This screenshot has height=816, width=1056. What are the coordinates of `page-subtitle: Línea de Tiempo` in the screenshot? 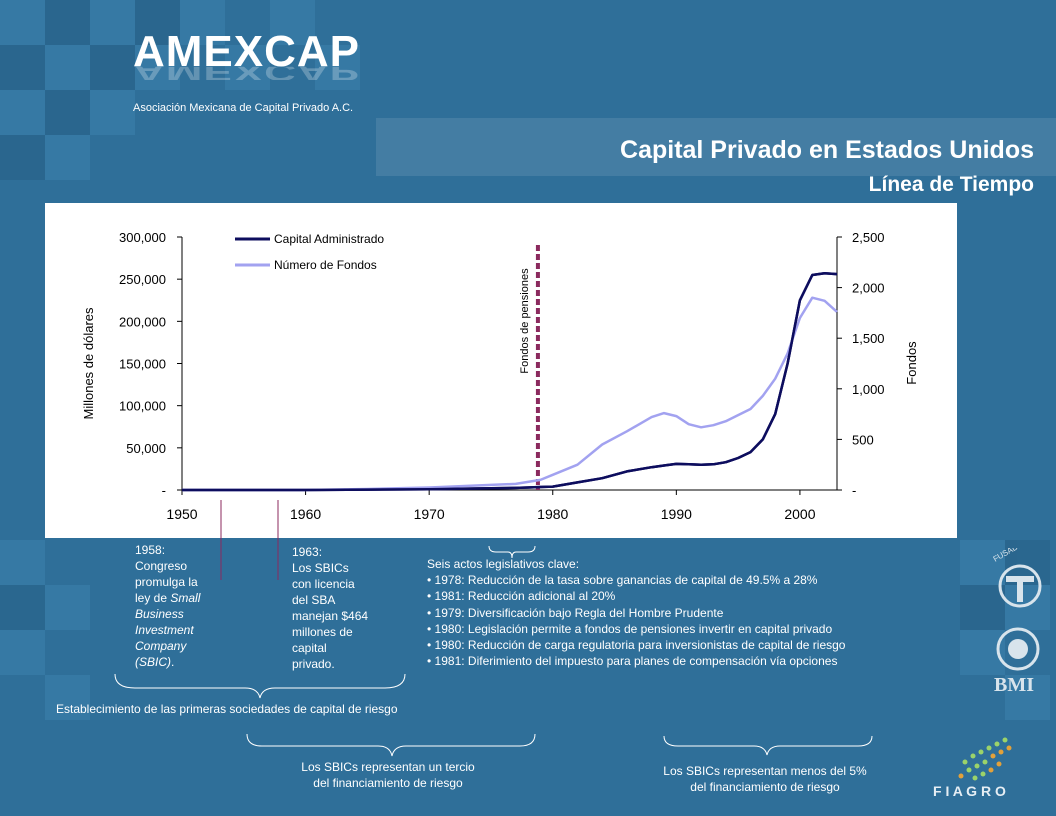 It's located at (951, 184).